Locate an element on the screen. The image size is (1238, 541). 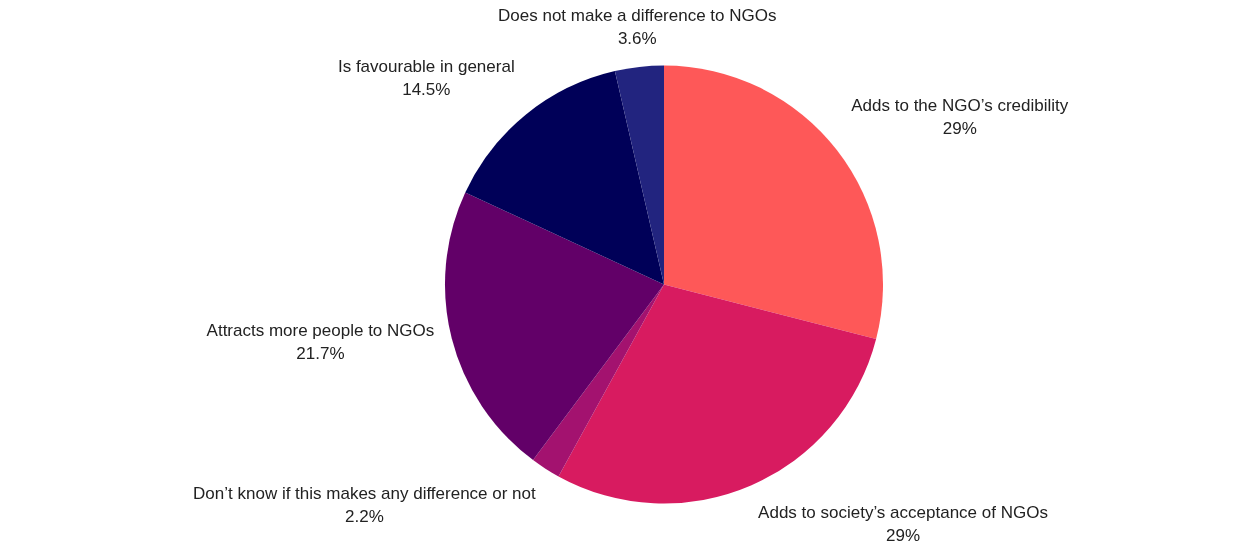
data-label: 14.5% is located at coordinates (426, 90).